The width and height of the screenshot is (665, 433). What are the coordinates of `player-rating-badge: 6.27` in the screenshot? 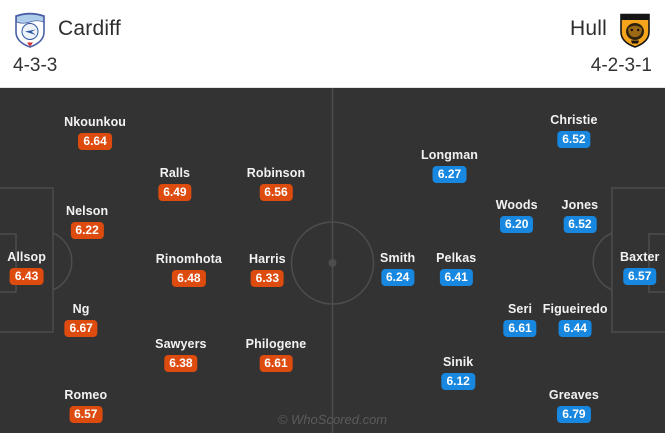 It's located at (449, 175).